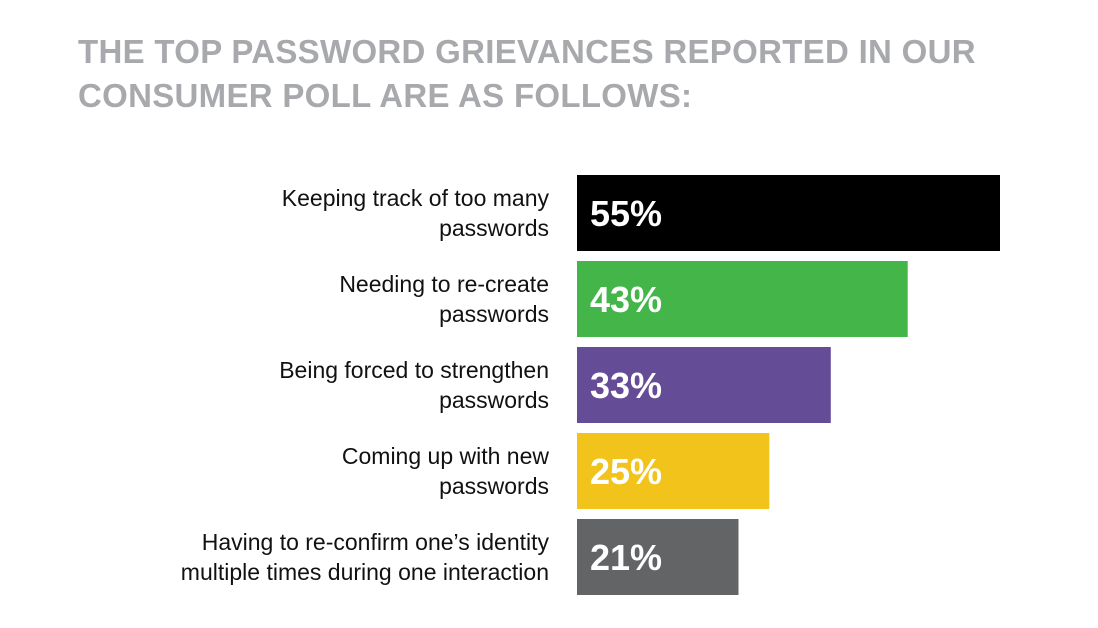  Describe the element at coordinates (444, 284) in the screenshot. I see `category-label-2-line-1: Needing to re-create` at that location.